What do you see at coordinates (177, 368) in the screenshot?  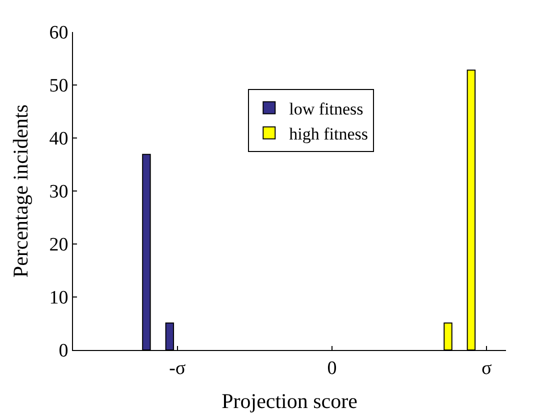 I see `x-tick-label: -σ` at bounding box center [177, 368].